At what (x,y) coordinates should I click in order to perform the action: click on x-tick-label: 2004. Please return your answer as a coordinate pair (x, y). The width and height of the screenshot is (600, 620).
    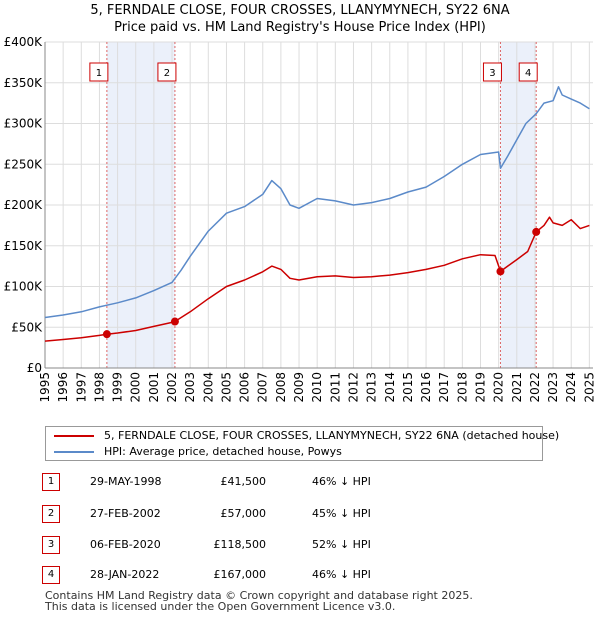
    Looking at the image, I should click on (208, 387).